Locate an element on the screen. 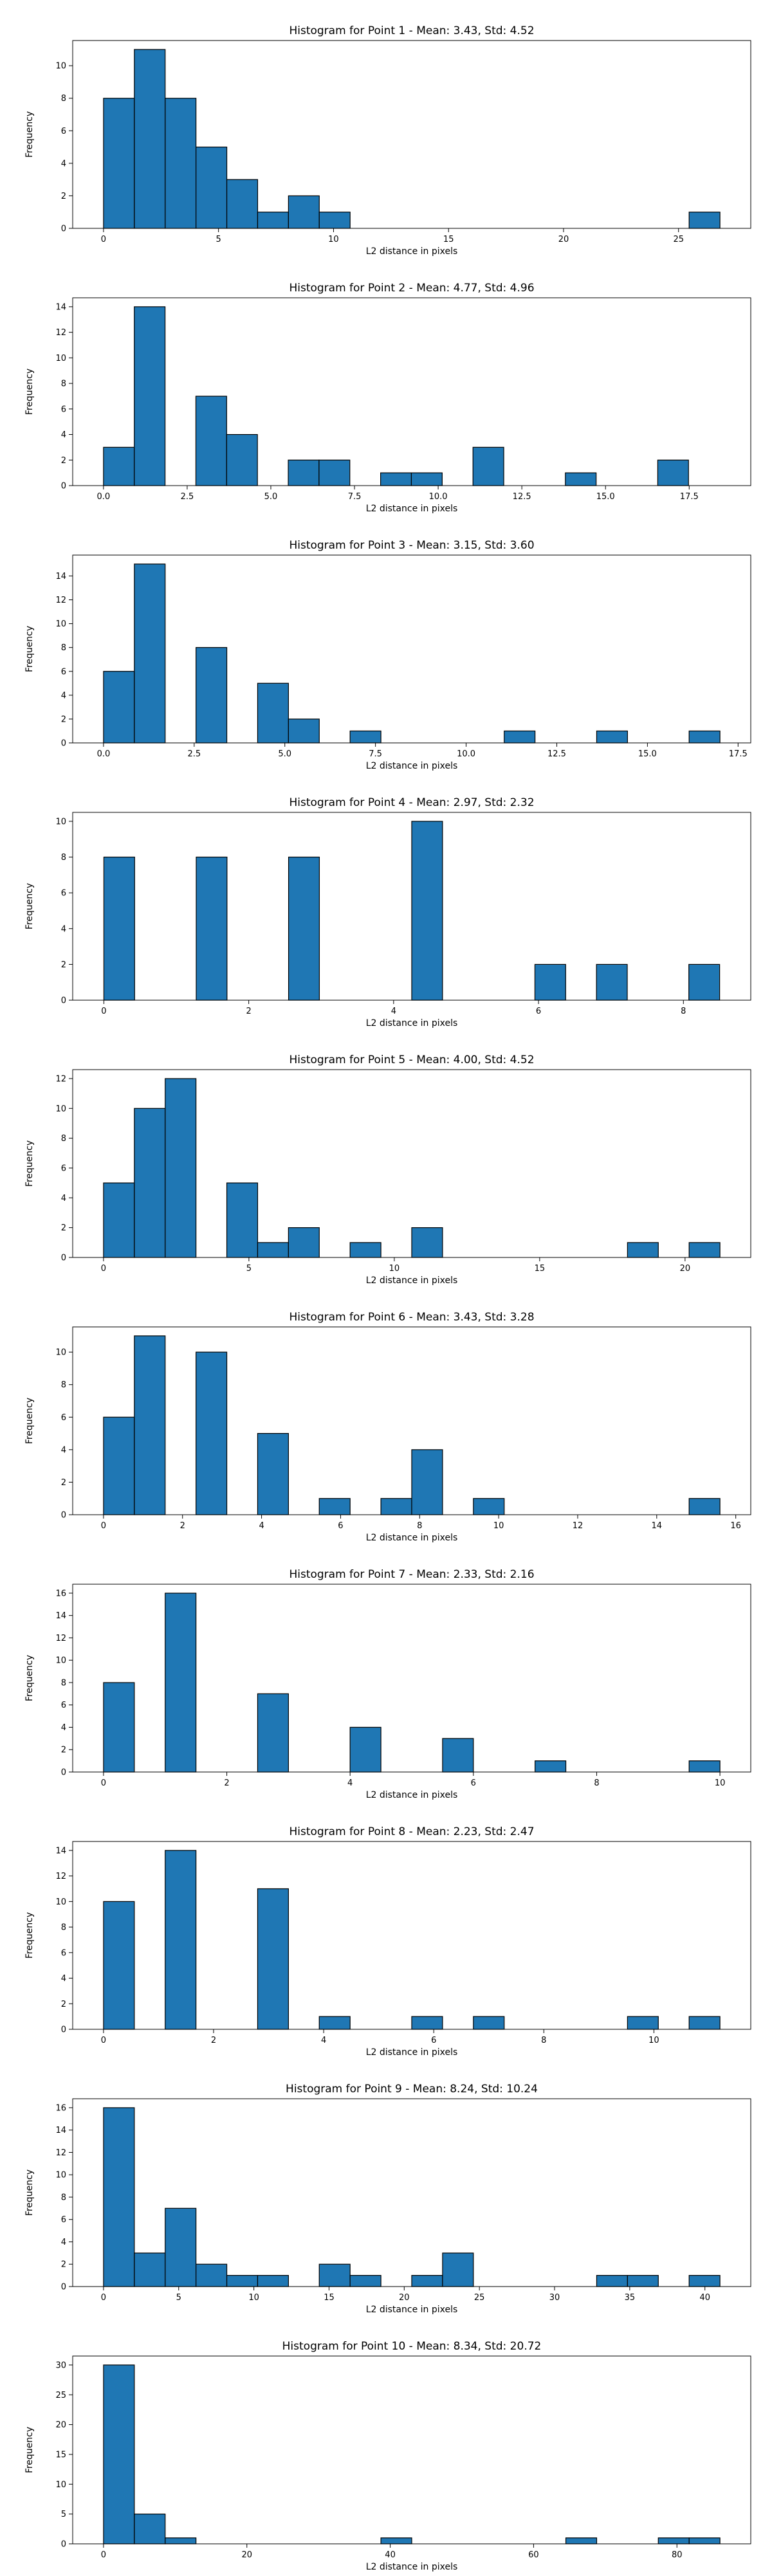 This screenshot has height=2576, width=772. x-tick-label: 5 is located at coordinates (178, 2298).